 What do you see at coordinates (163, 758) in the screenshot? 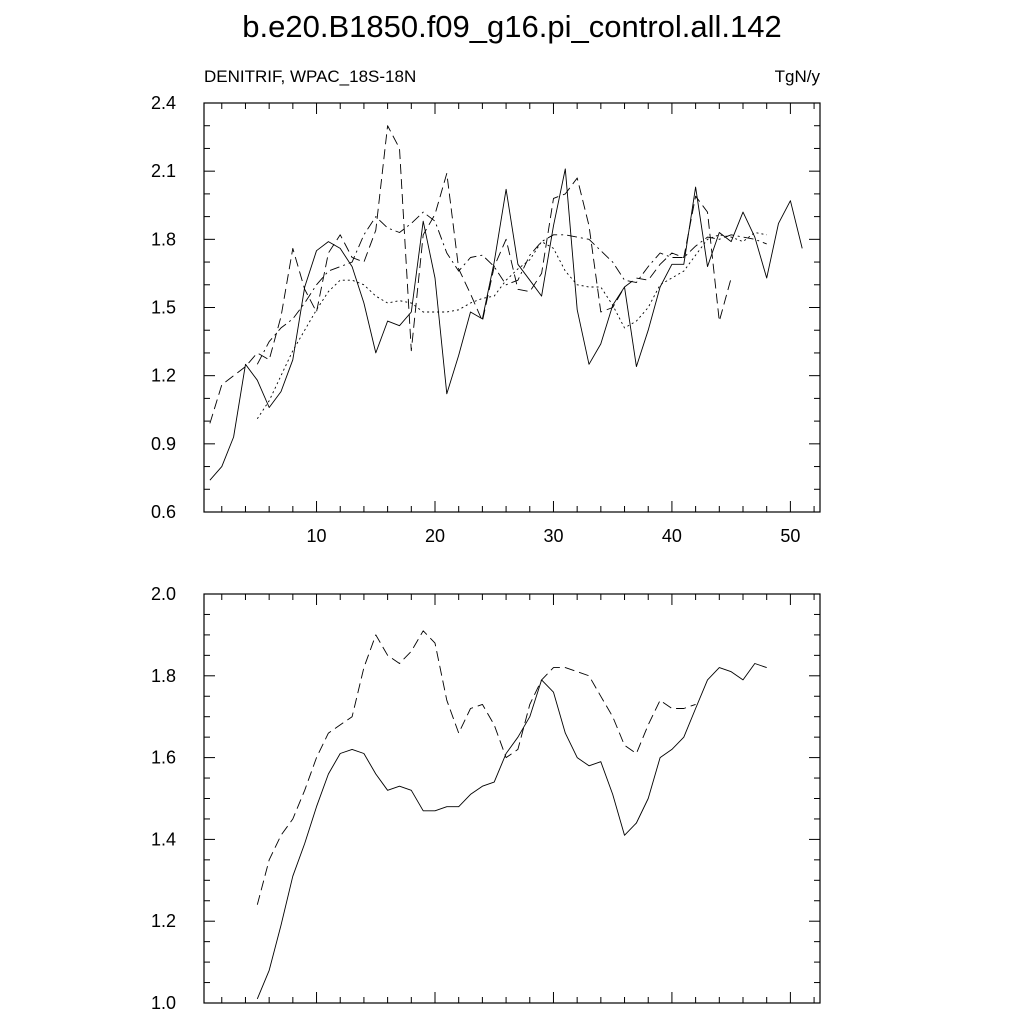
I see `panel-2-y-tick-label: 1.6` at bounding box center [163, 758].